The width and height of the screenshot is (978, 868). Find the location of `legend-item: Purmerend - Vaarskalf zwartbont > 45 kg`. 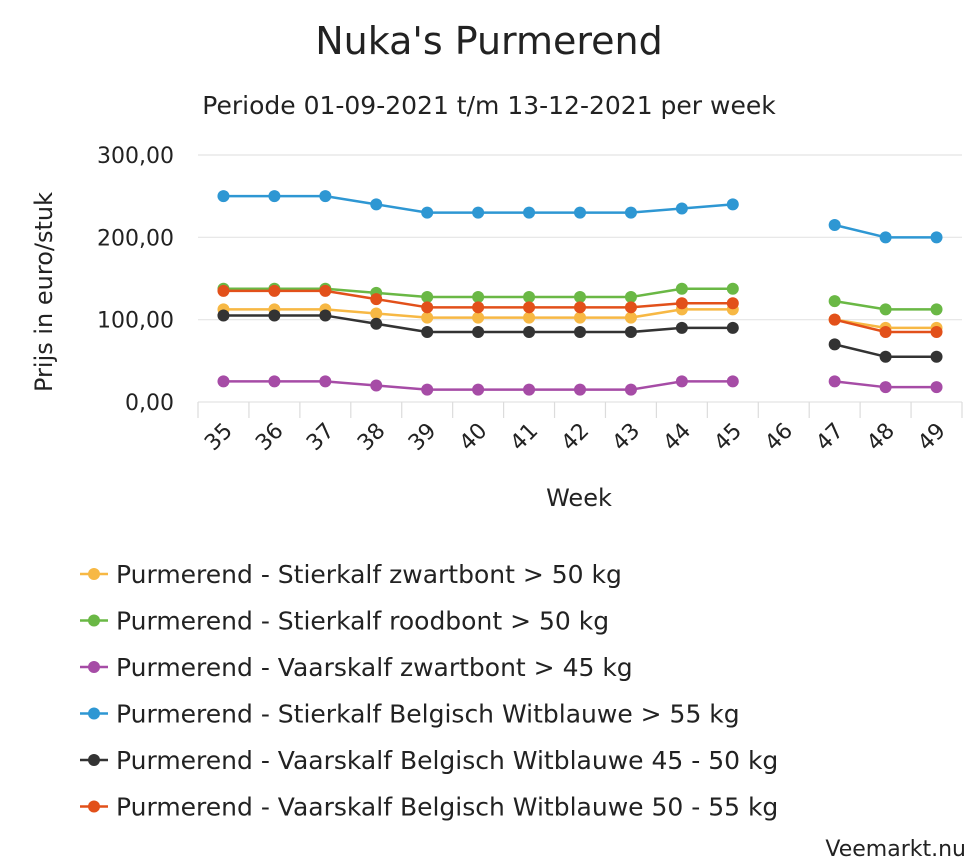

legend-item: Purmerend - Vaarskalf zwartbont > 45 kg is located at coordinates (356, 667).